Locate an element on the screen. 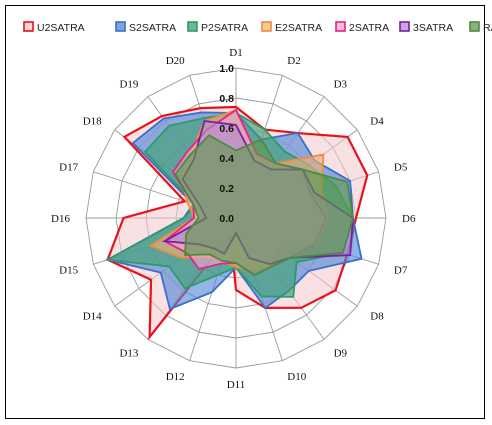  legend-swatch-s2satra is located at coordinates (120, 26).